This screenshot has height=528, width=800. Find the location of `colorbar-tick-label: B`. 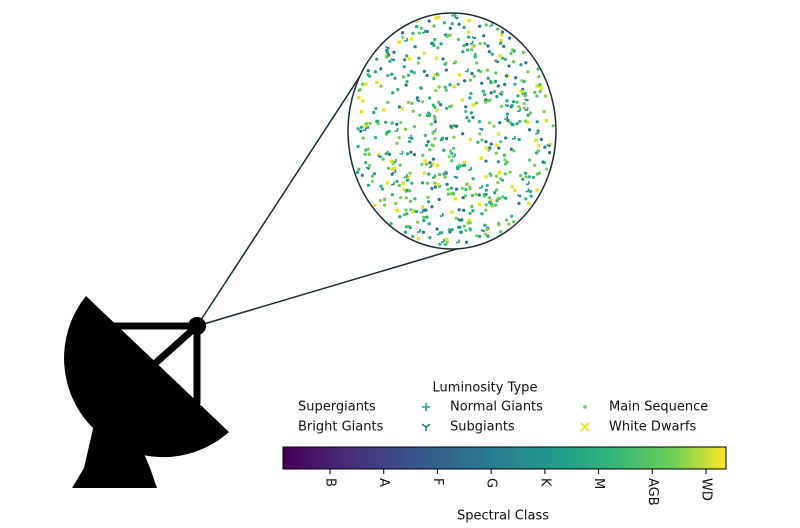

colorbar-tick-label: B is located at coordinates (330, 482).